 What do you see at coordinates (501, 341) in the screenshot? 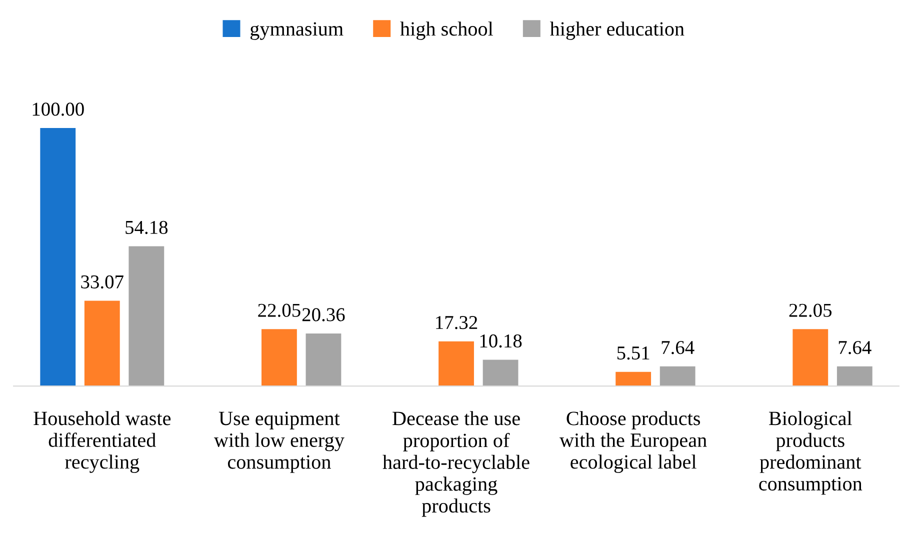
I see `data-label: 10.18` at bounding box center [501, 341].